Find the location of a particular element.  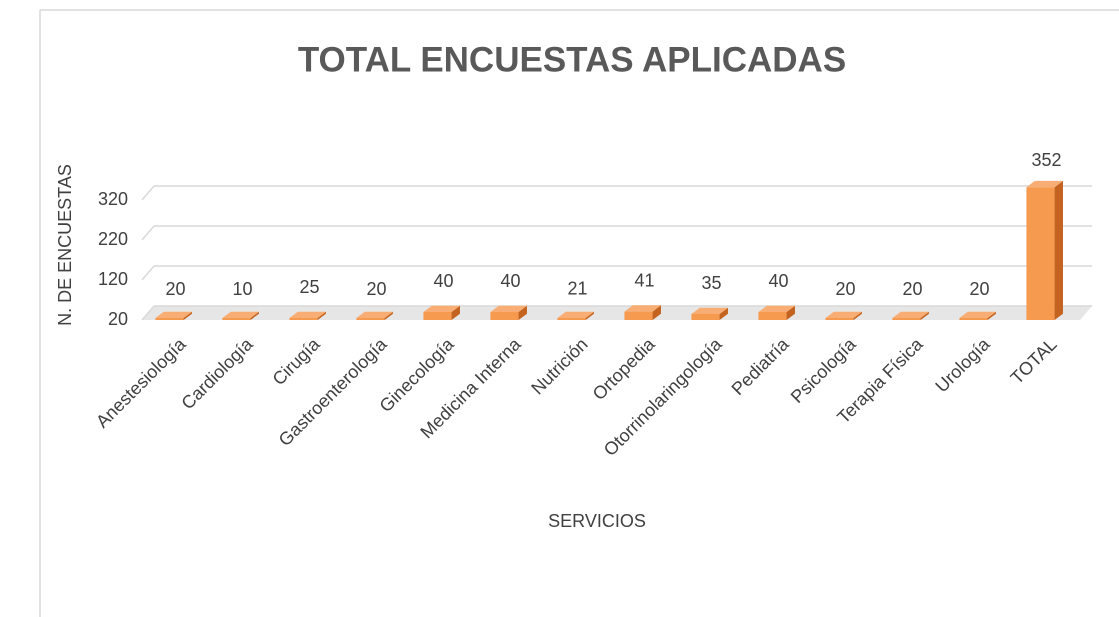

y-tick-label: 220 is located at coordinates (113, 239).